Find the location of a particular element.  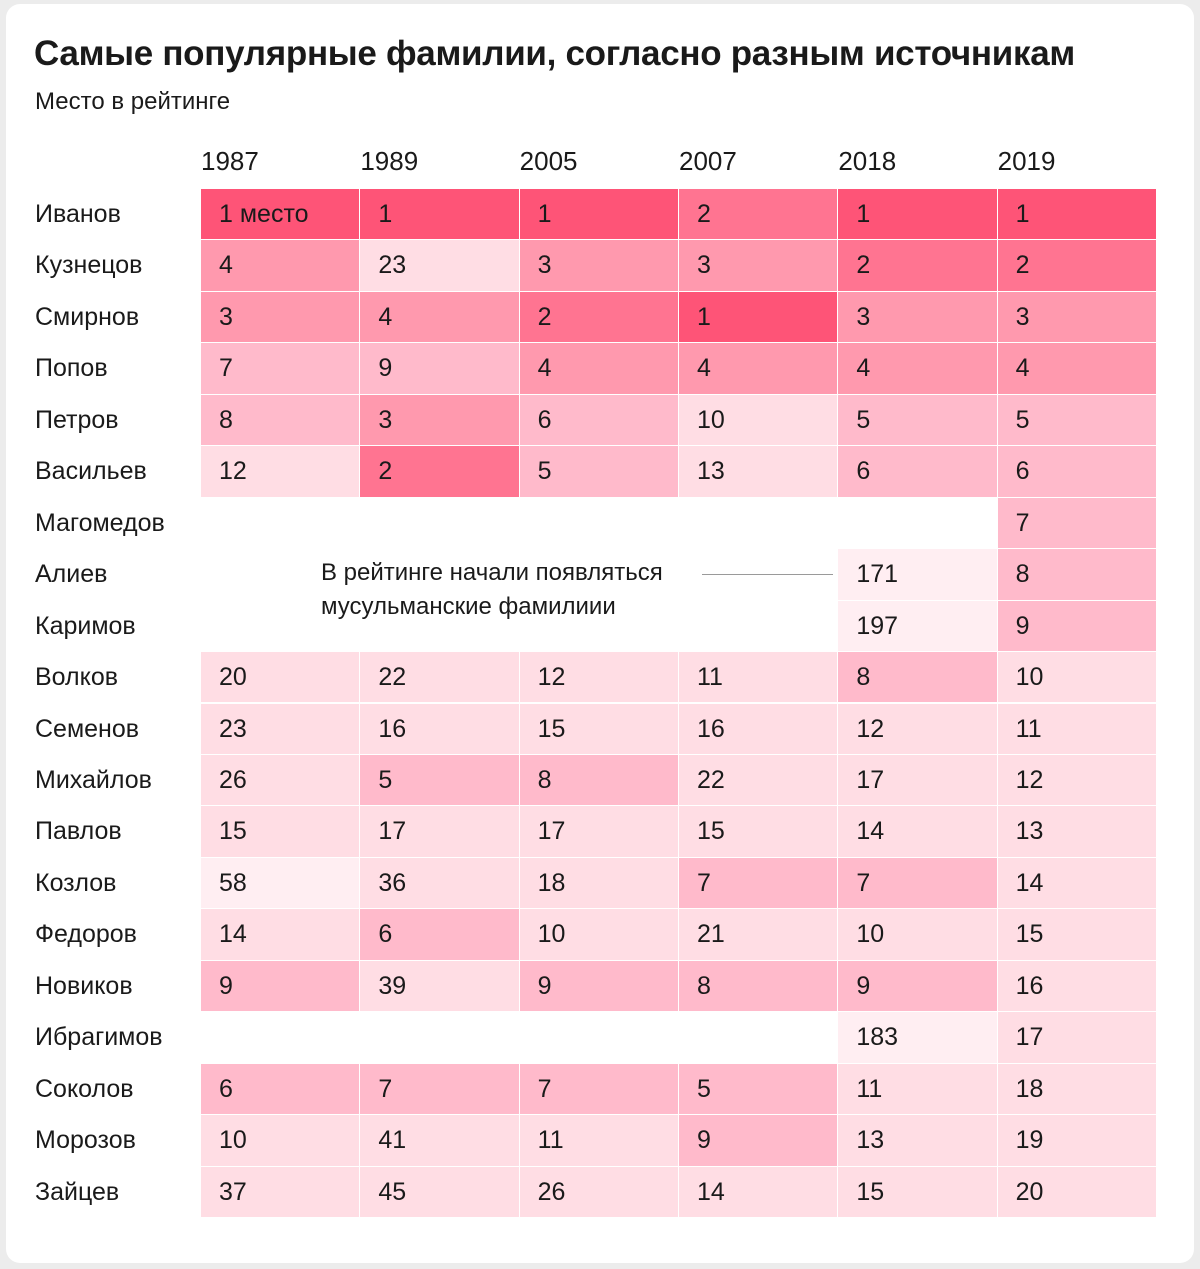

annotation-line-1: В рейтинге начали появляться is located at coordinates (492, 572).